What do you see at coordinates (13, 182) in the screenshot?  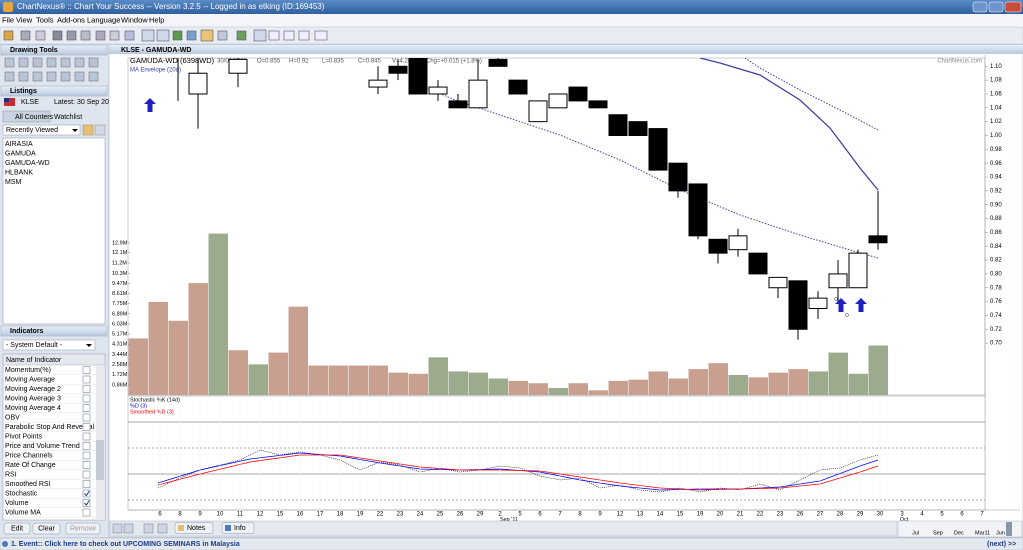 I see `stock-item: MSM` at bounding box center [13, 182].